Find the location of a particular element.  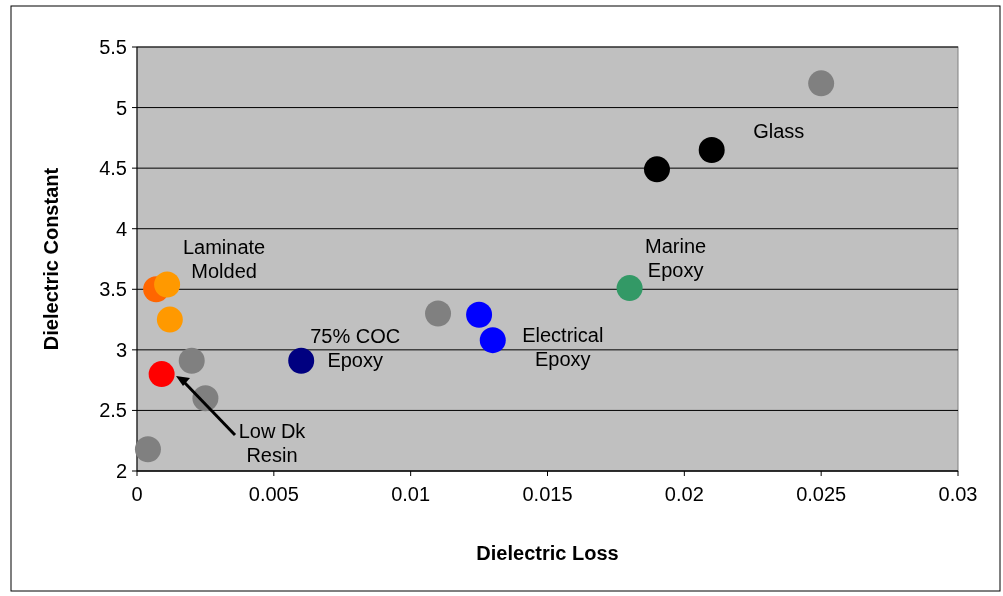

y-tick-label: 4 is located at coordinates (121, 228).